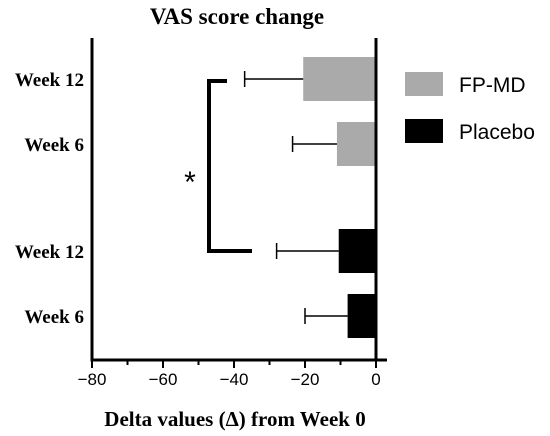 The width and height of the screenshot is (550, 436). I want to click on legend-swatch-placebo, so click(424, 131).